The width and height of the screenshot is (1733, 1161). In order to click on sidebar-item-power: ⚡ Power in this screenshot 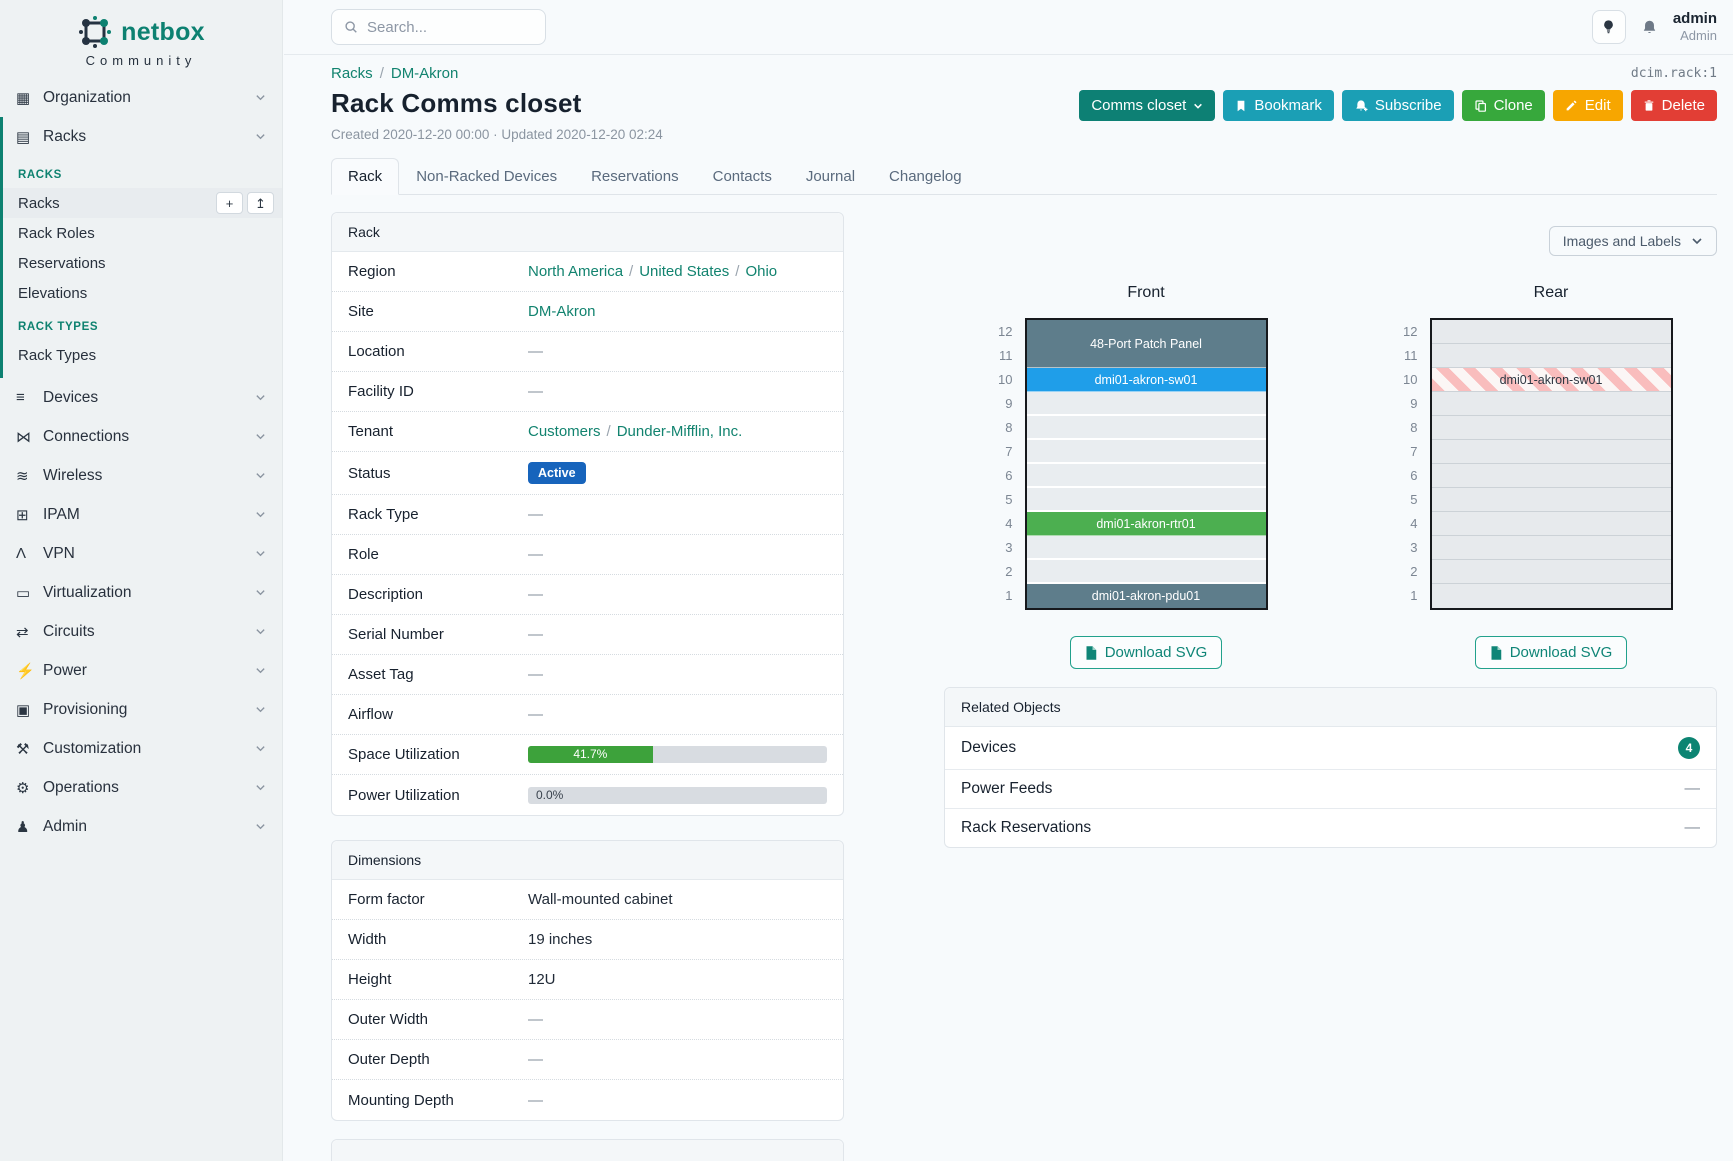, I will do `click(141, 670)`.